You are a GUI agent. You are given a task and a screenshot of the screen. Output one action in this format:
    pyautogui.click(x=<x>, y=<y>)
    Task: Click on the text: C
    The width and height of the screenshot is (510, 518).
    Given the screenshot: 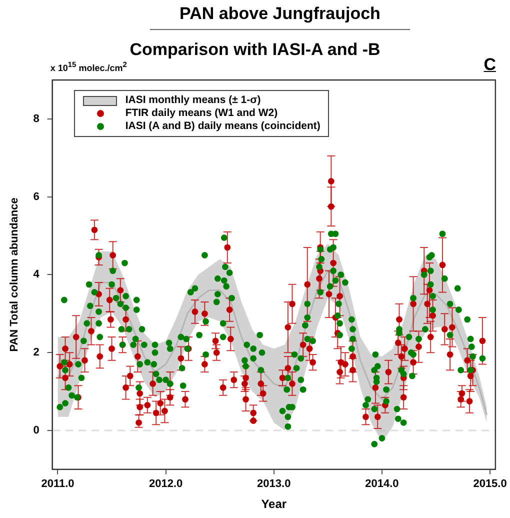 What is the action you would take?
    pyautogui.click(x=490, y=65)
    